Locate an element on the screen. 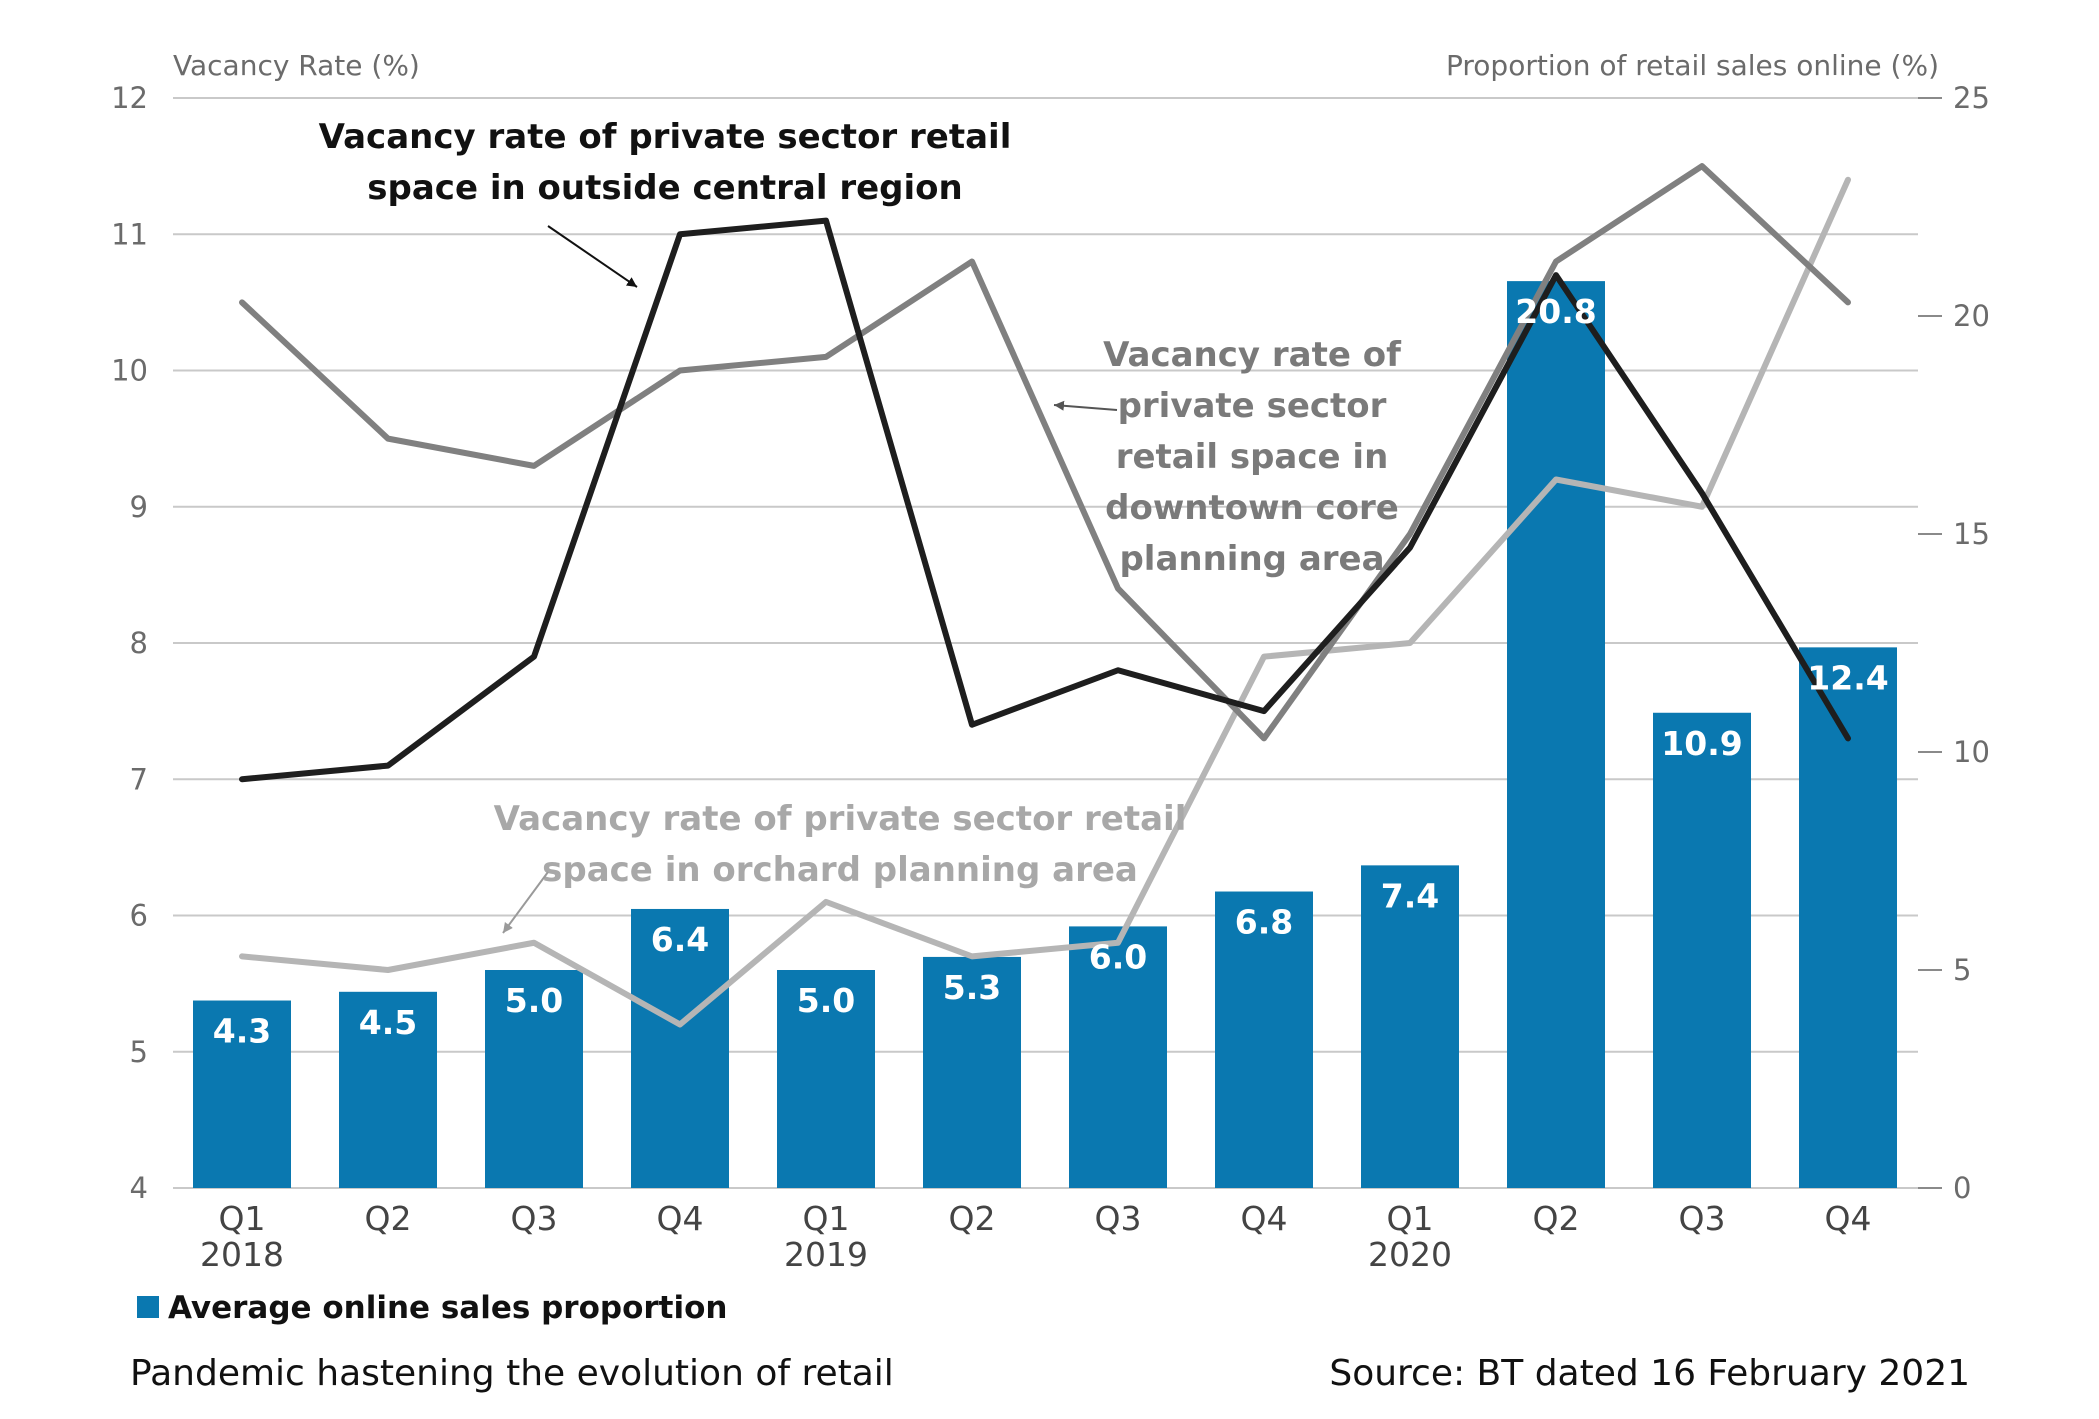  annotation-orchard-arrow is located at coordinates (525, 902).